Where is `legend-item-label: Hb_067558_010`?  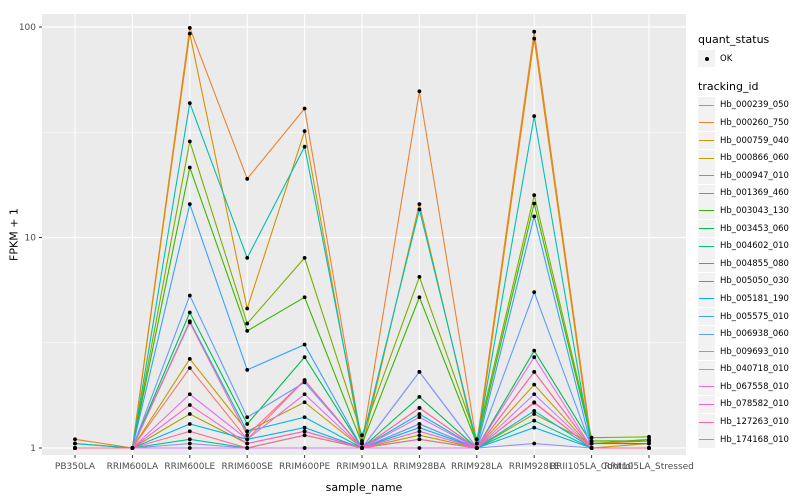
legend-item-label: Hb_067558_010 is located at coordinates (754, 386).